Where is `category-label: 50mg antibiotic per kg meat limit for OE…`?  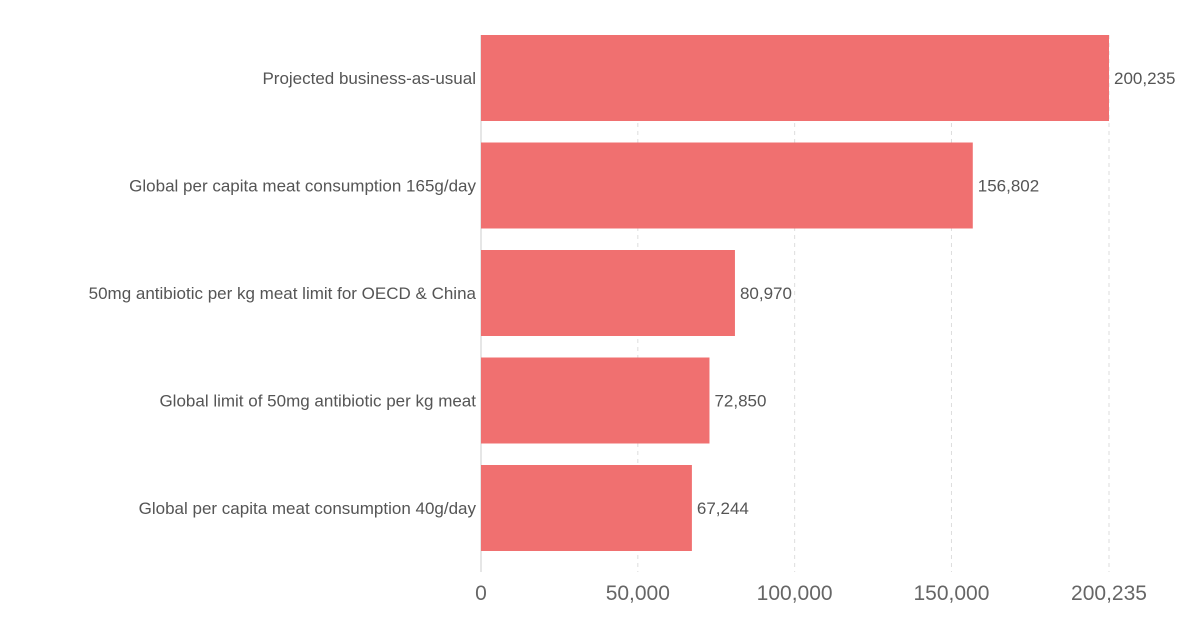 category-label: 50mg antibiotic per kg meat limit for OE… is located at coordinates (283, 293).